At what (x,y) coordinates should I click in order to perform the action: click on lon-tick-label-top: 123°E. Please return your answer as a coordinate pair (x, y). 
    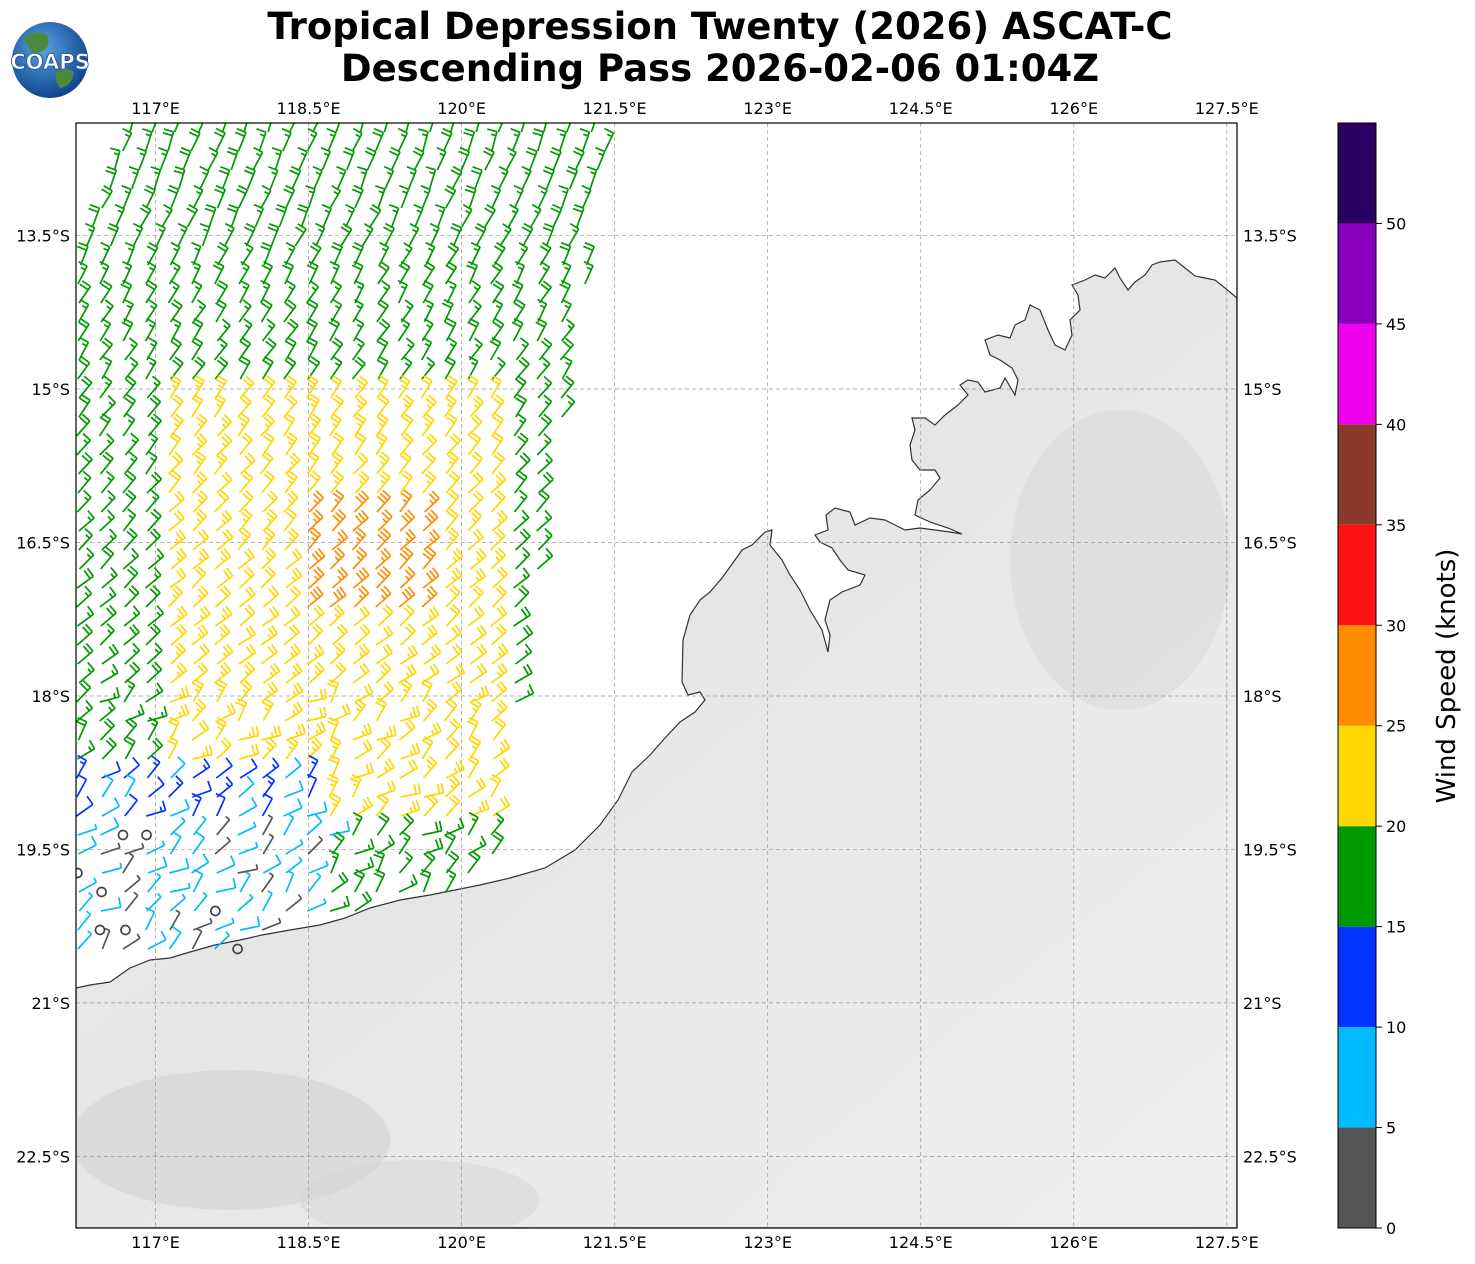
    Looking at the image, I should click on (767, 108).